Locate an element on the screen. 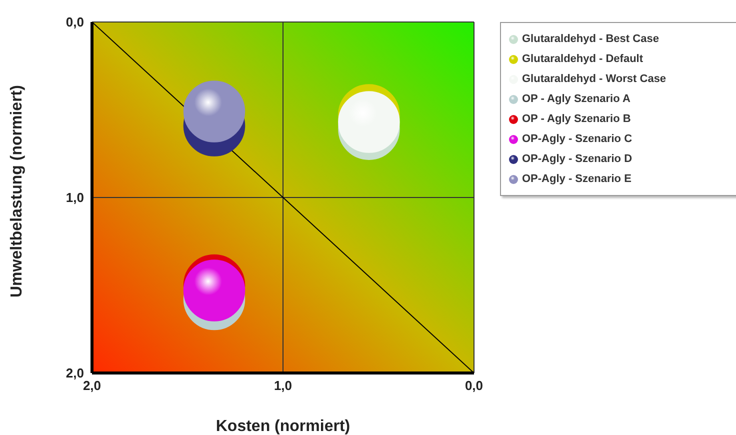 The image size is (736, 435). x-tick-label: 2,0 is located at coordinates (92, 386).